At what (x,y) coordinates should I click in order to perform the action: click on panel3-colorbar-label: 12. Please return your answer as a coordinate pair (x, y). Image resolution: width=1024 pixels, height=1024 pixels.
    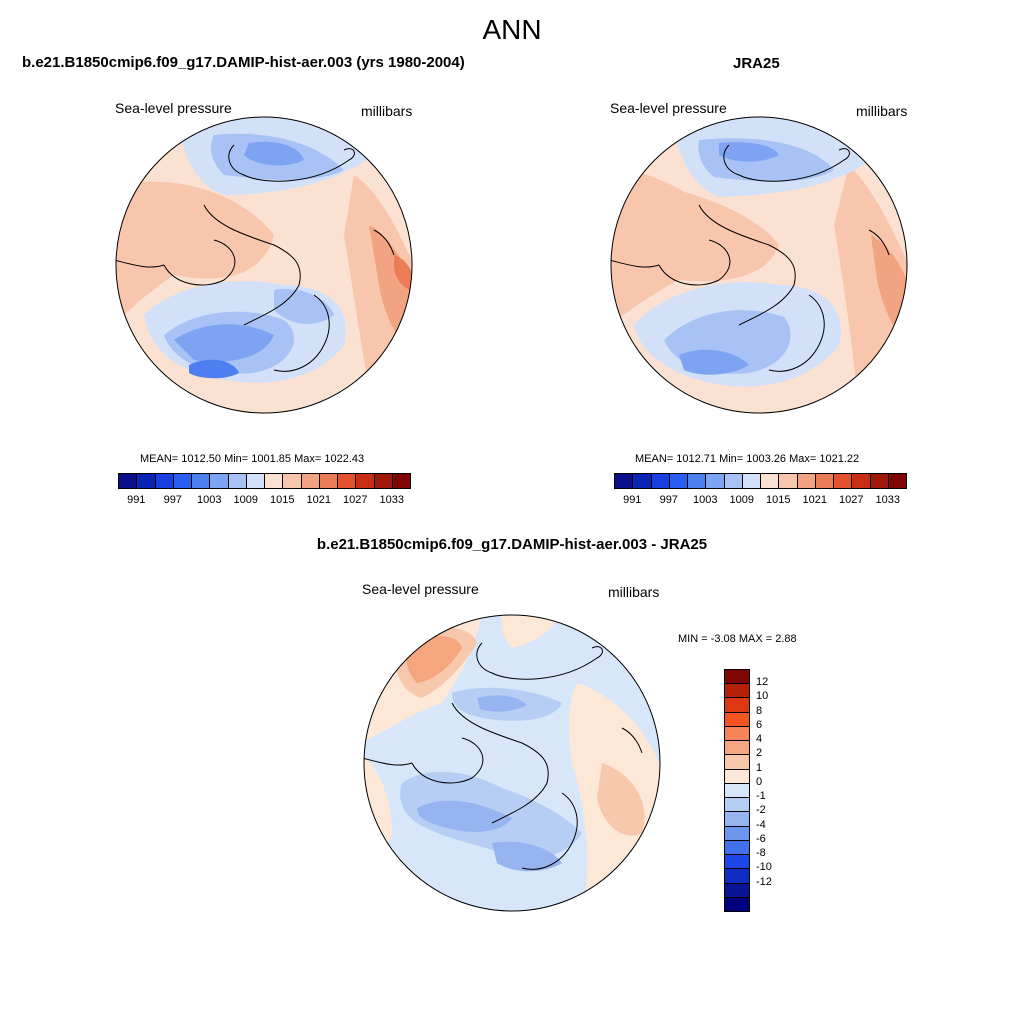
    Looking at the image, I should click on (762, 682).